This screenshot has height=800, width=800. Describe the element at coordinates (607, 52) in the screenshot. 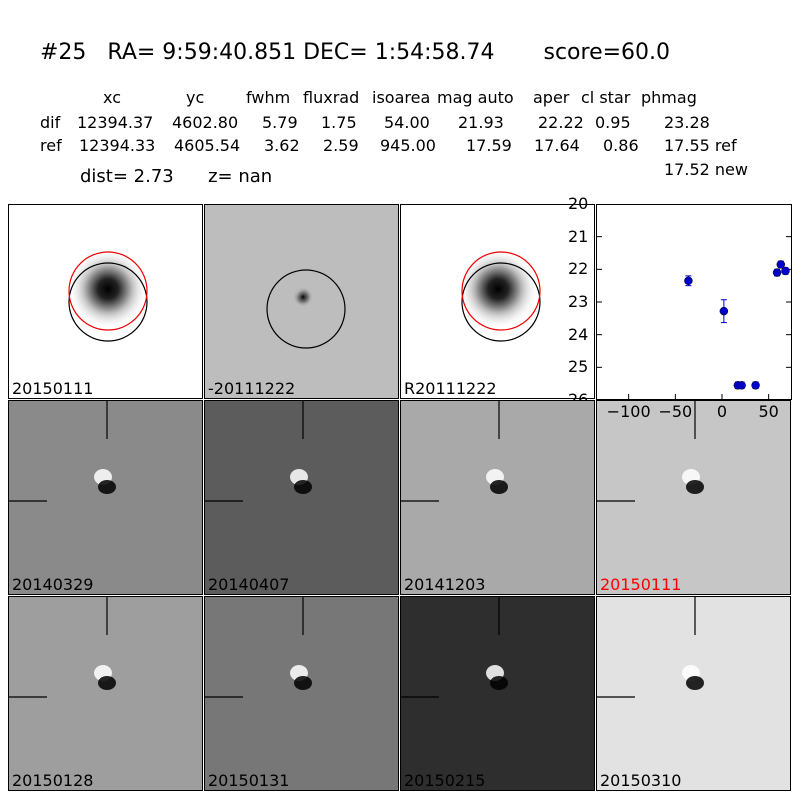

I see `score-value: score=60.0` at that location.